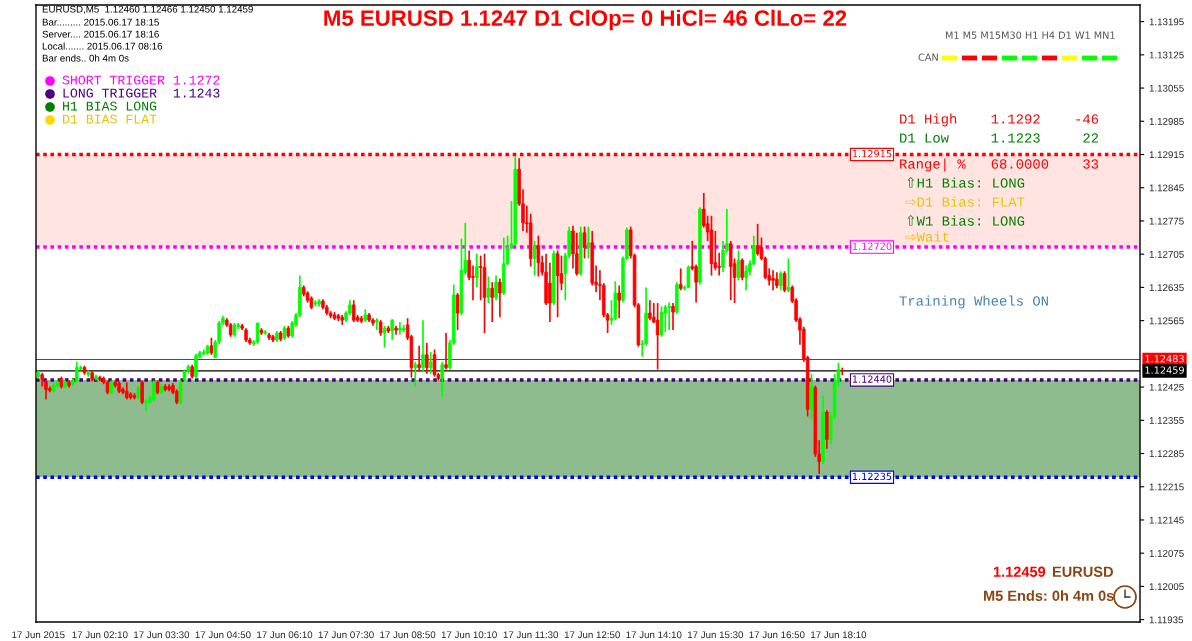 This screenshot has height=641, width=1192. I want to click on y-tick-label: 1.12845, so click(1166, 188).